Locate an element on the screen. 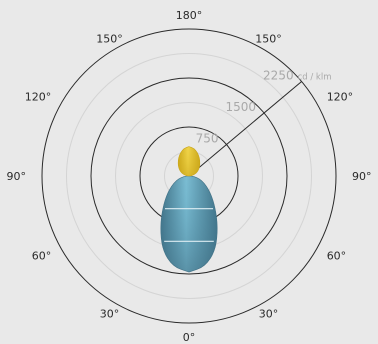 The image size is (378, 344). angle-label-180-center: 180° is located at coordinates (189, 15).